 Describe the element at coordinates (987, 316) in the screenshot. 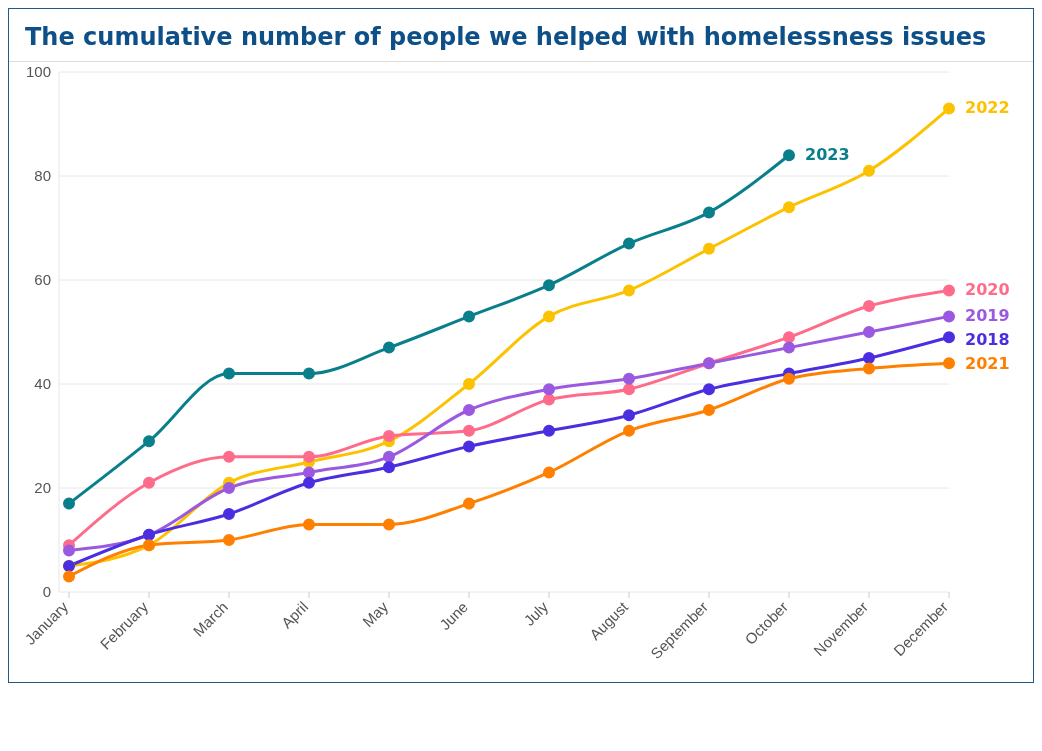

I see `series-label: 2019` at that location.